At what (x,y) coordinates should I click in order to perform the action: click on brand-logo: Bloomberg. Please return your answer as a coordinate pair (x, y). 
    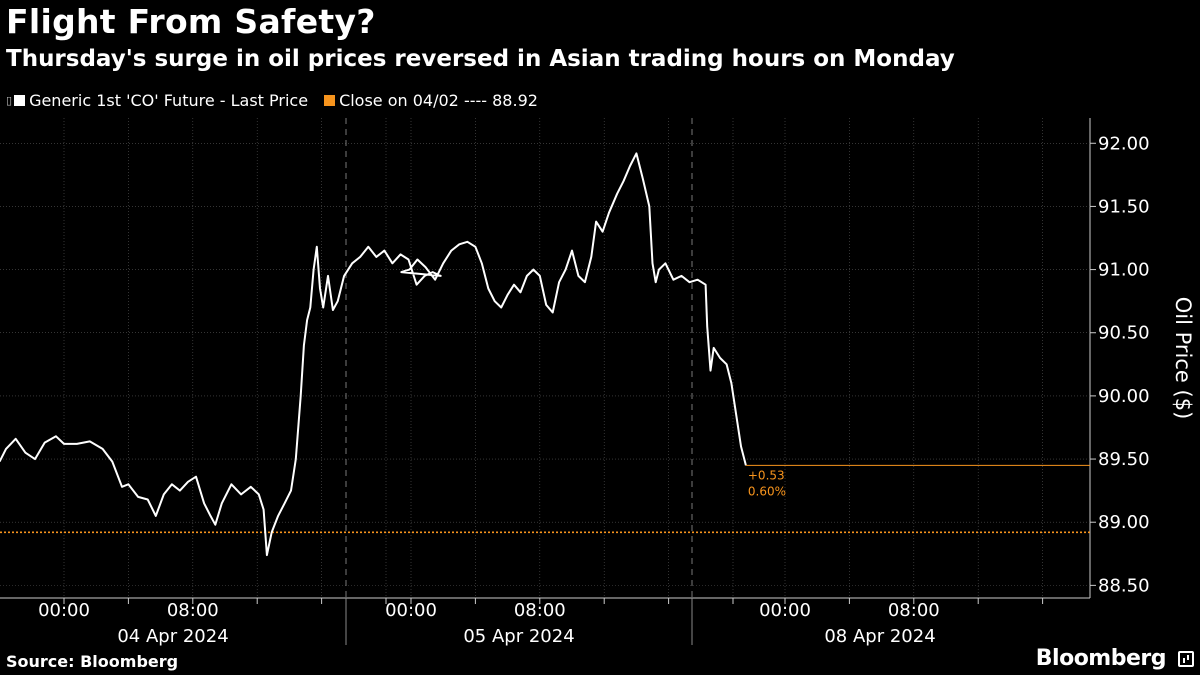
    Looking at the image, I should click on (1101, 658).